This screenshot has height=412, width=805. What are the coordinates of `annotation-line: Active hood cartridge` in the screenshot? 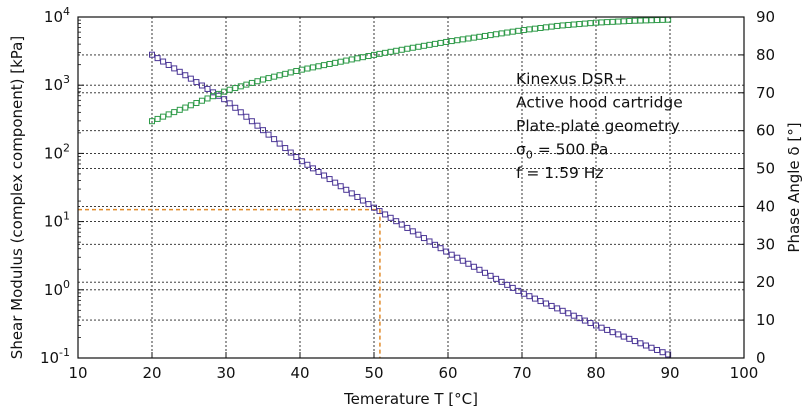 It's located at (599, 103).